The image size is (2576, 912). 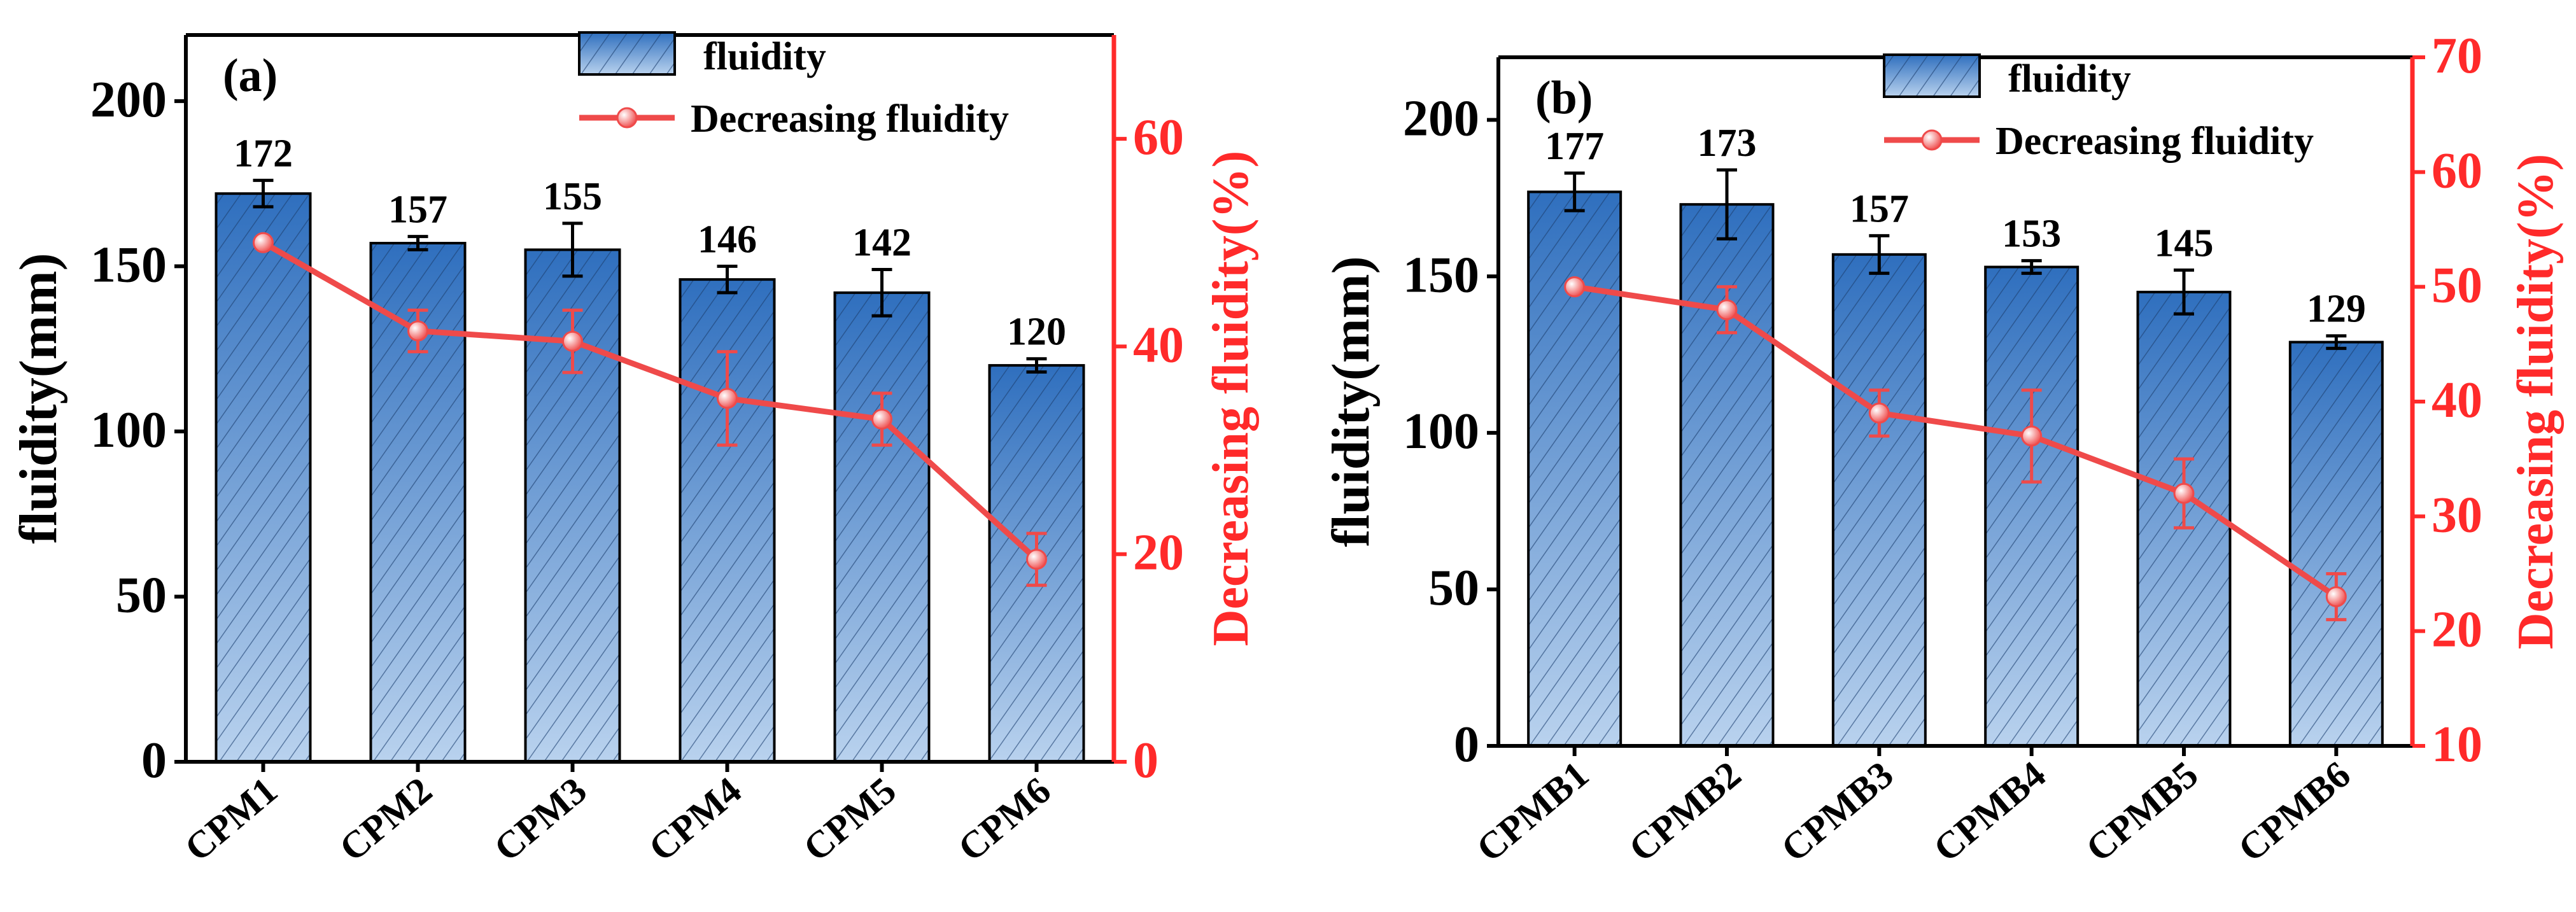 I want to click on x-tick-label: CPMB5, so click(x=2142, y=811).